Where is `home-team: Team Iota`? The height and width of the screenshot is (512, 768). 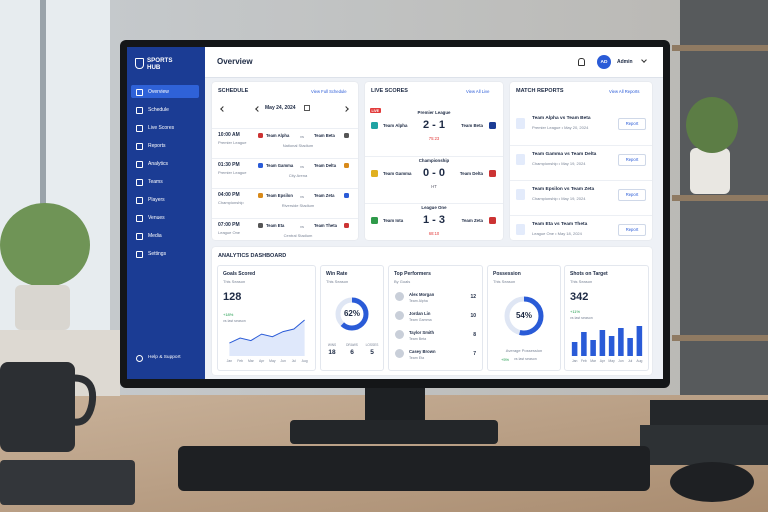 home-team: Team Iota is located at coordinates (393, 220).